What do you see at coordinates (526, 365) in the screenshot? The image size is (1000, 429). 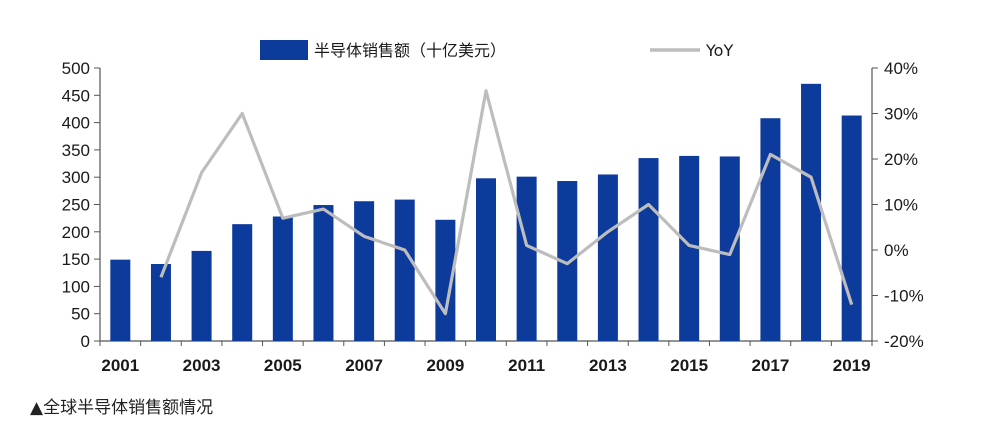 I see `x-tick-label: 2011` at bounding box center [526, 365].